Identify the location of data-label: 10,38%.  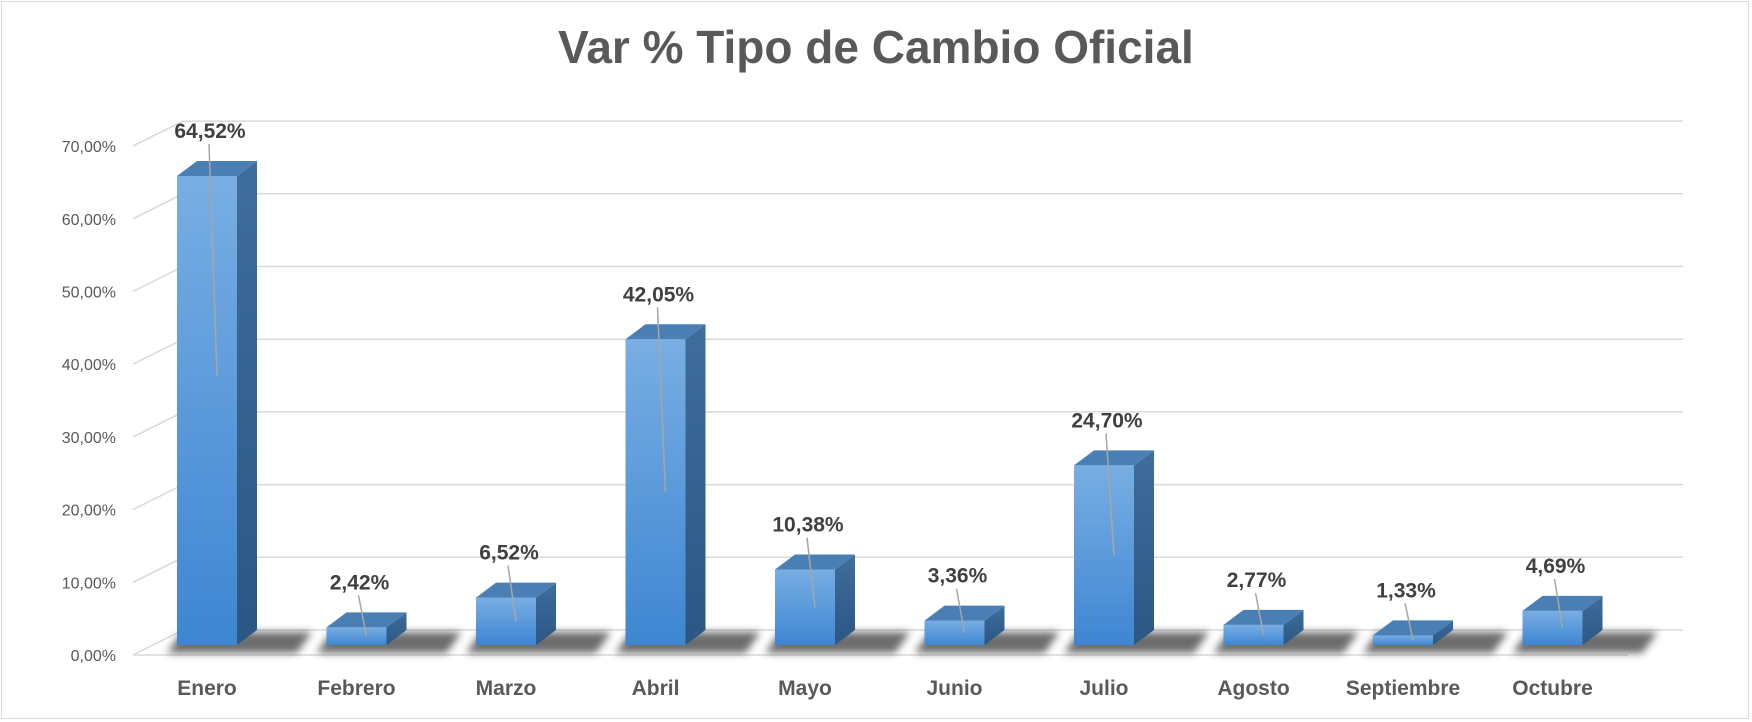
(808, 525).